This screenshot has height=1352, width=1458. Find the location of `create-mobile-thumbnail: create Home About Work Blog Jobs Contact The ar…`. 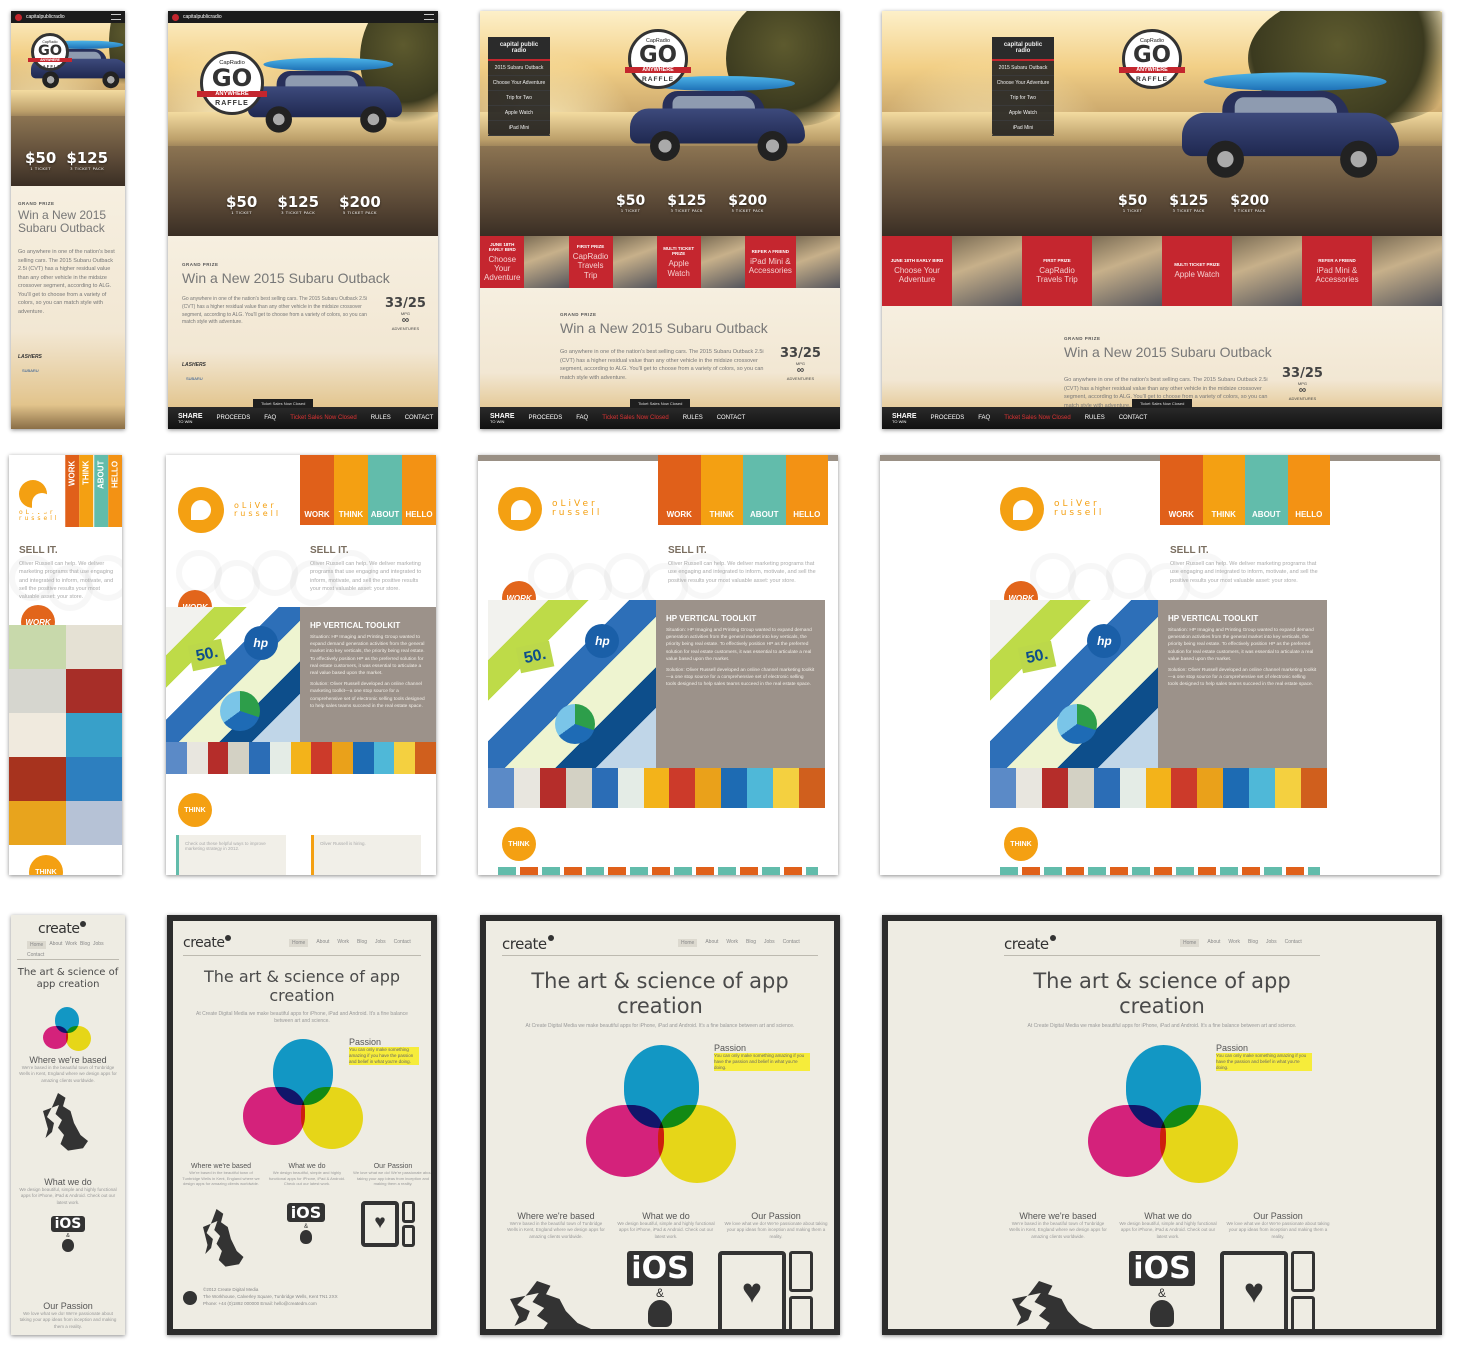

create-mobile-thumbnail: create Home About Work Blog Jobs Contact The ar… is located at coordinates (68, 1125).